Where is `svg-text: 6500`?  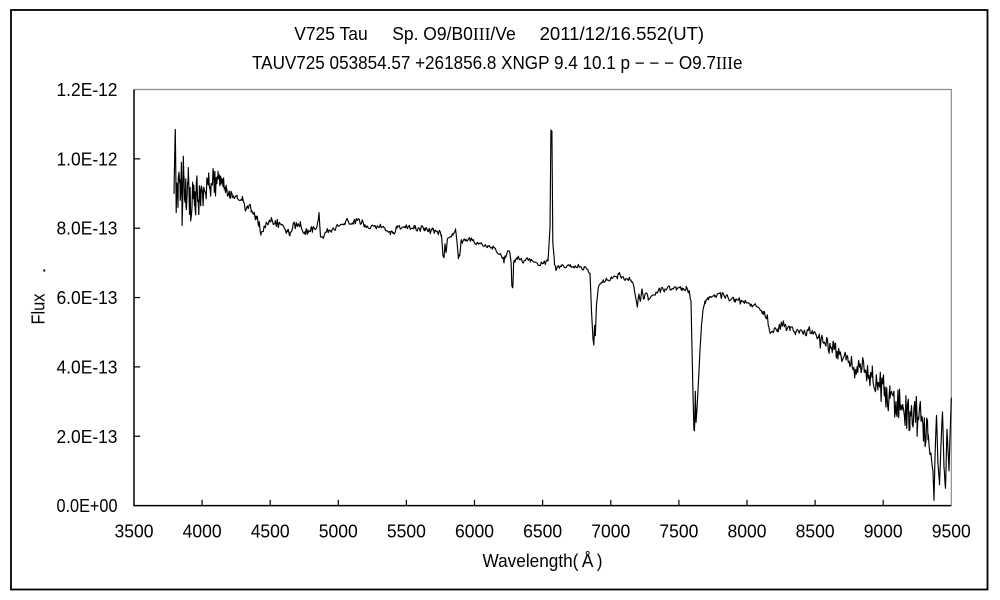
svg-text: 6500 is located at coordinates (542, 532).